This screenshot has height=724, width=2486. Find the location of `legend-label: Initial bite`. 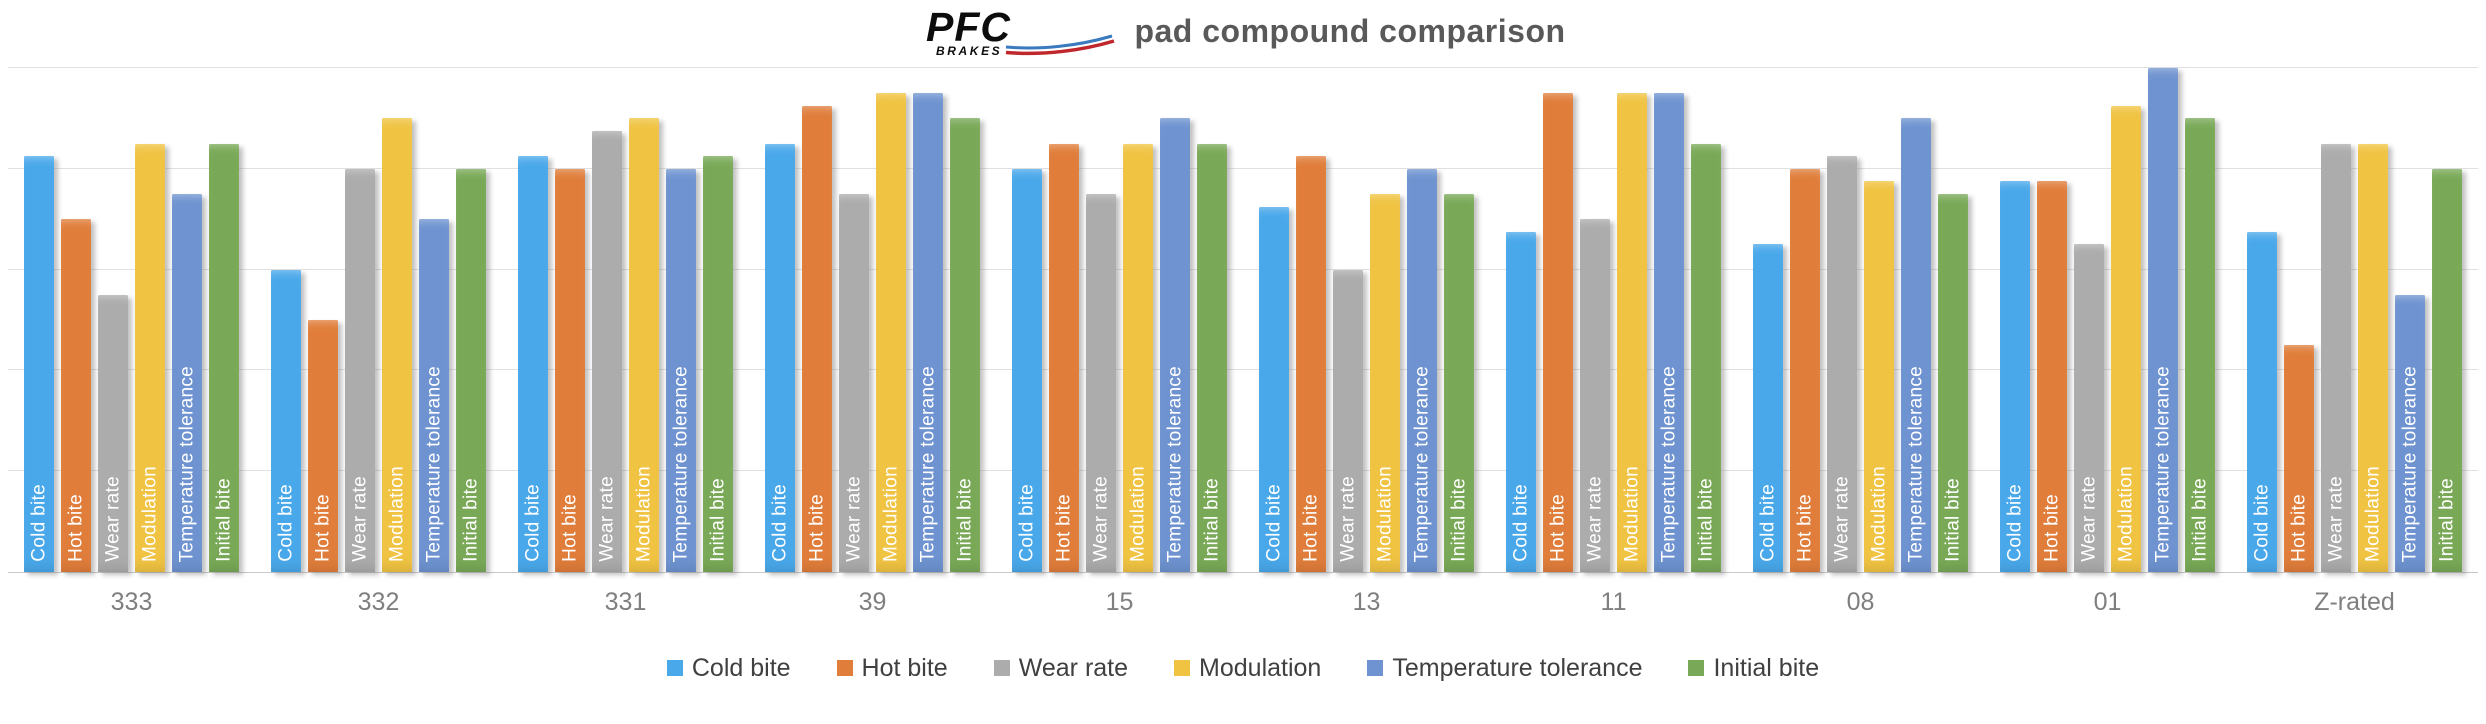

legend-label: Initial bite is located at coordinates (1766, 667).